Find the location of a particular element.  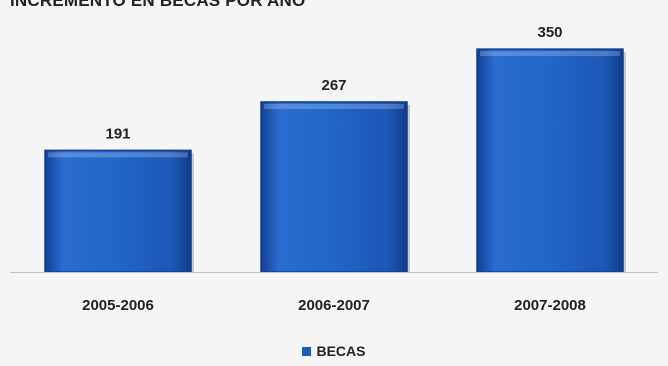

data-label-2005-2006: 191 is located at coordinates (117, 133).